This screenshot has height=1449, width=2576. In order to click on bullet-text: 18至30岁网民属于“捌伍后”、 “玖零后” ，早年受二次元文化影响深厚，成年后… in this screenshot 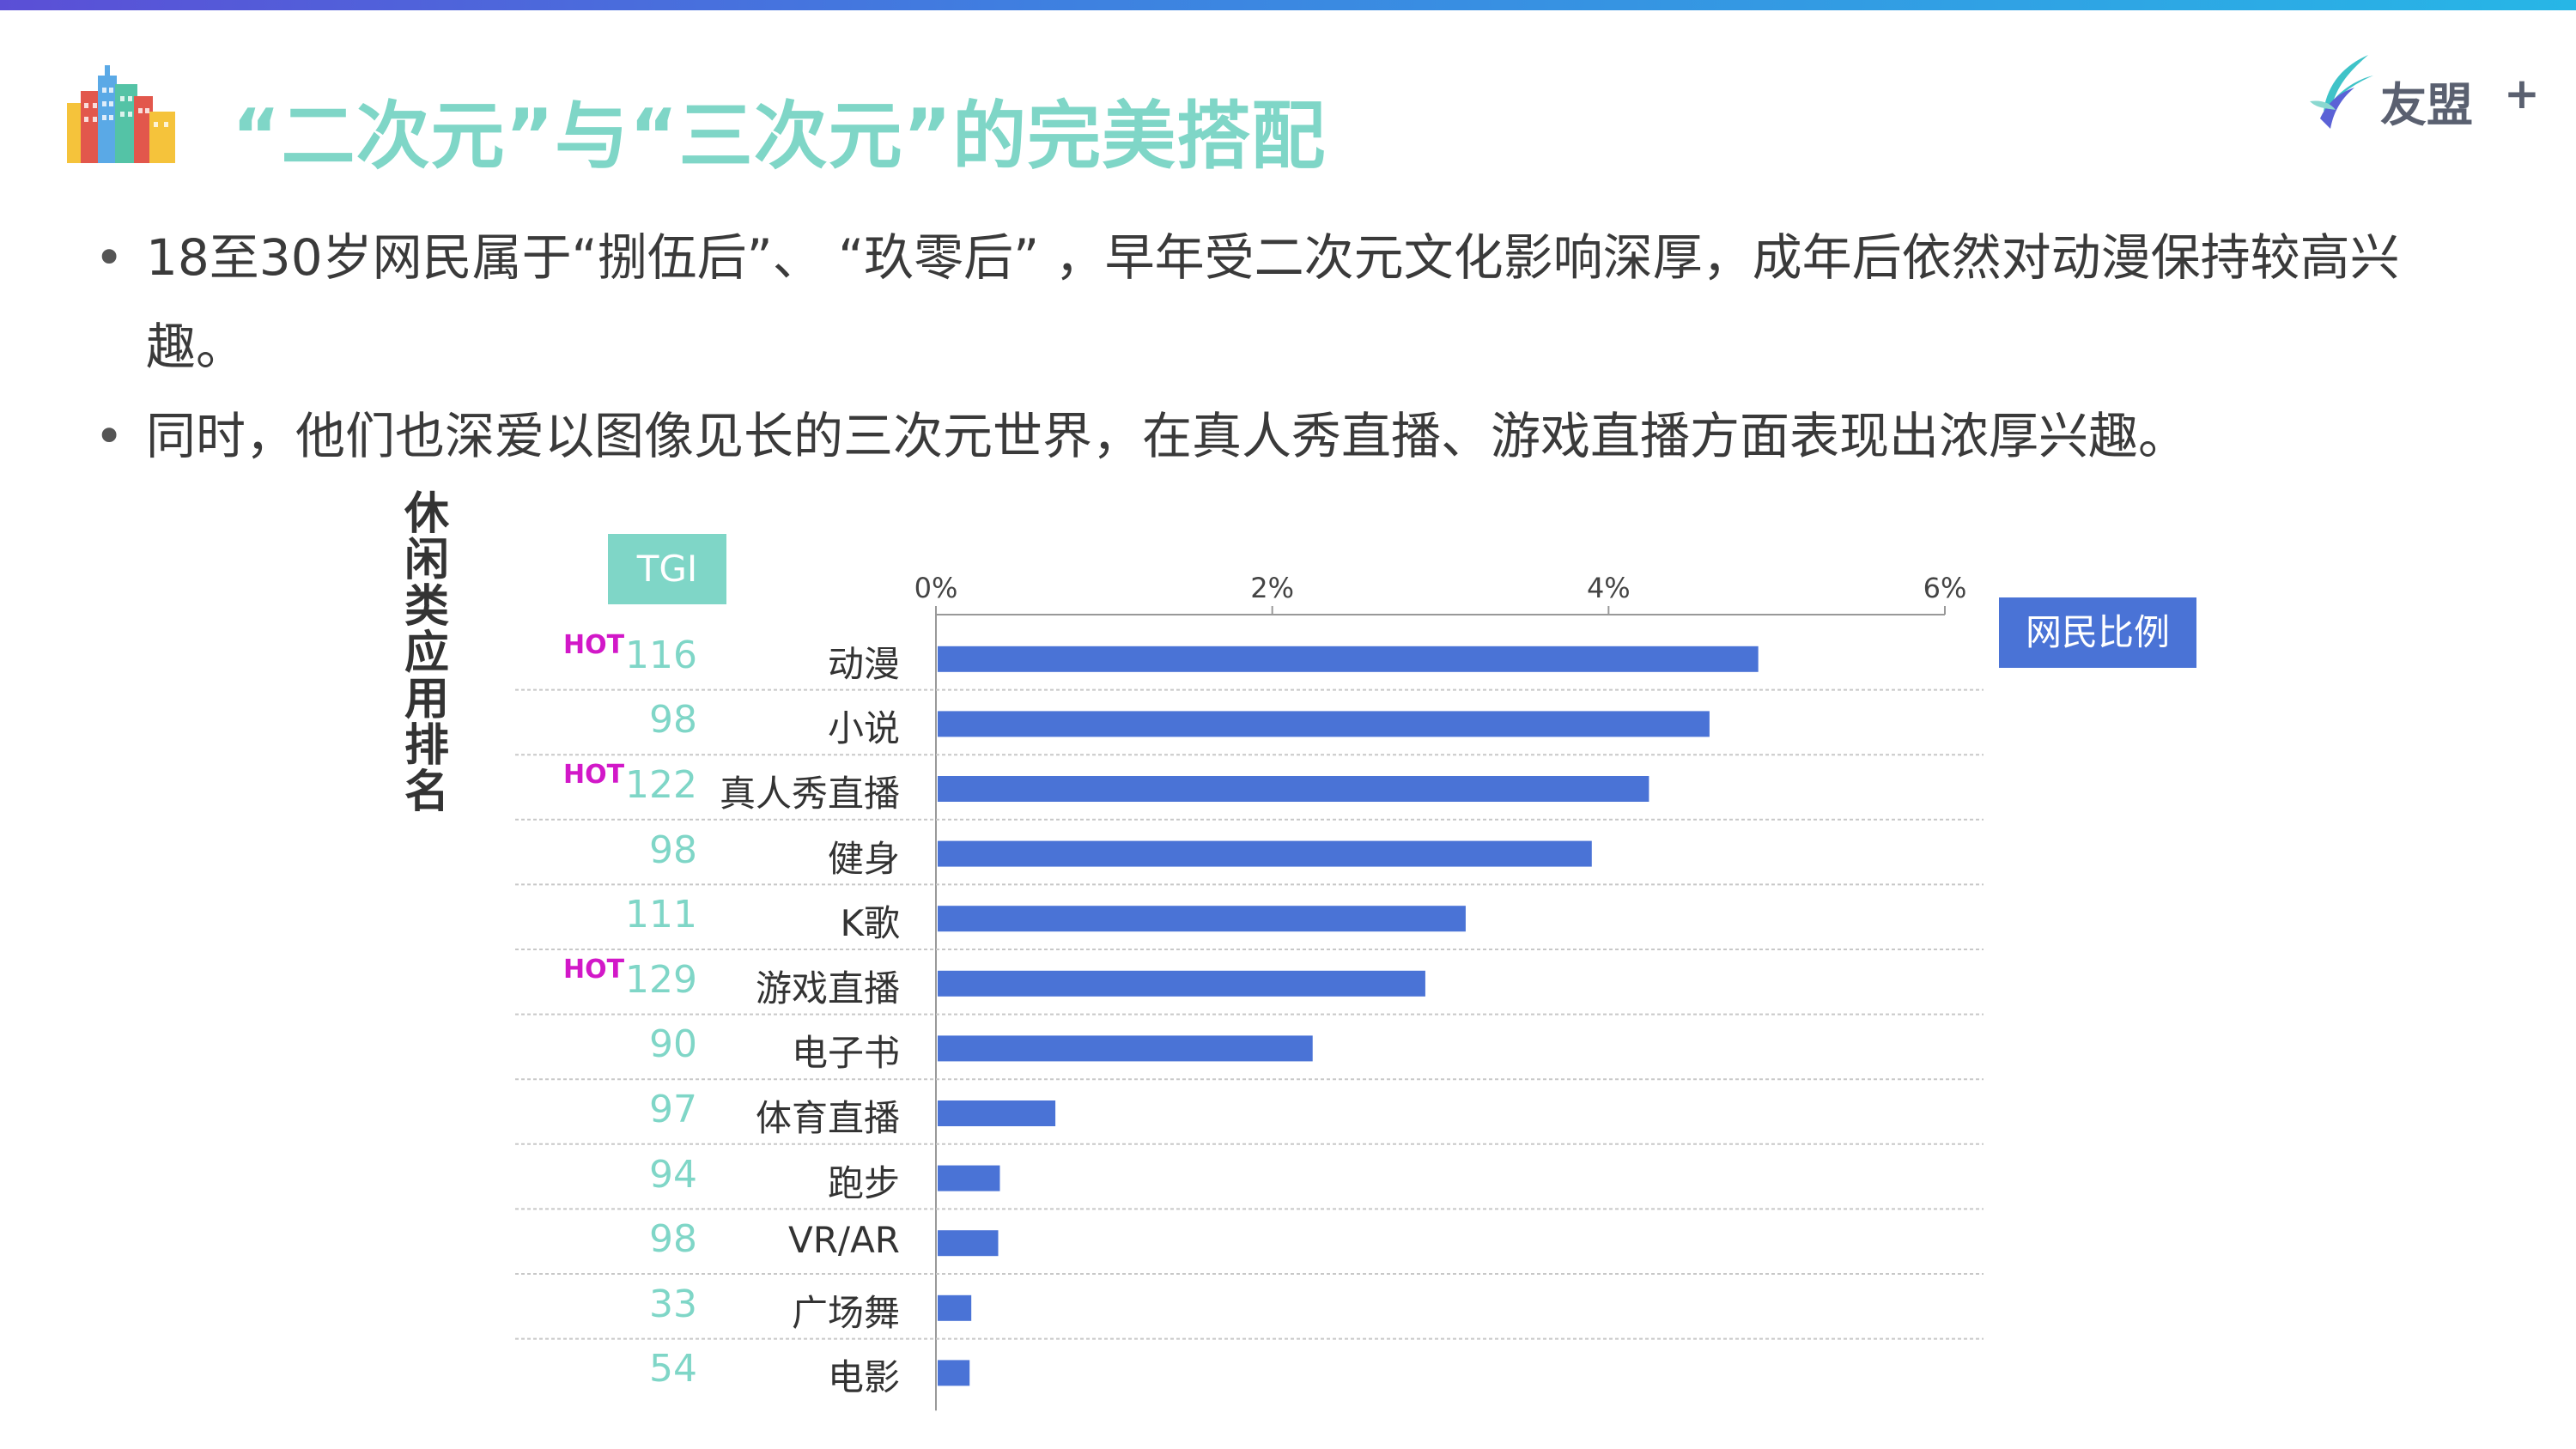, I will do `click(1273, 302)`.